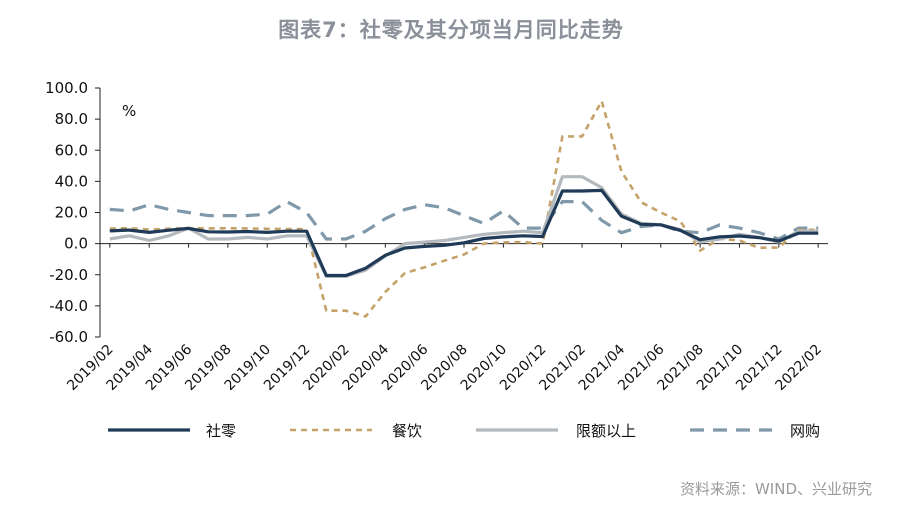 The image size is (902, 513). What do you see at coordinates (775, 489) in the screenshot?
I see `source-note: 资料来源：WIND、兴业研究` at bounding box center [775, 489].